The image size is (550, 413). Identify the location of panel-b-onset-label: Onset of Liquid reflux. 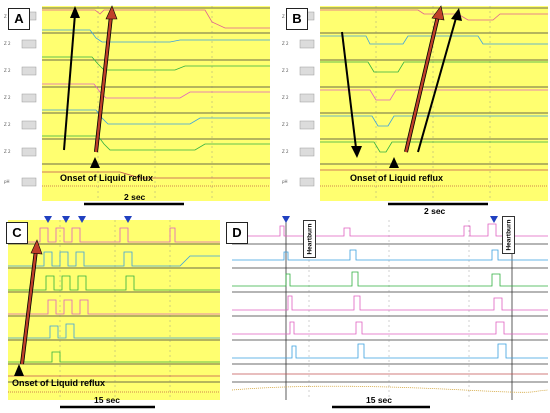
(397, 178).